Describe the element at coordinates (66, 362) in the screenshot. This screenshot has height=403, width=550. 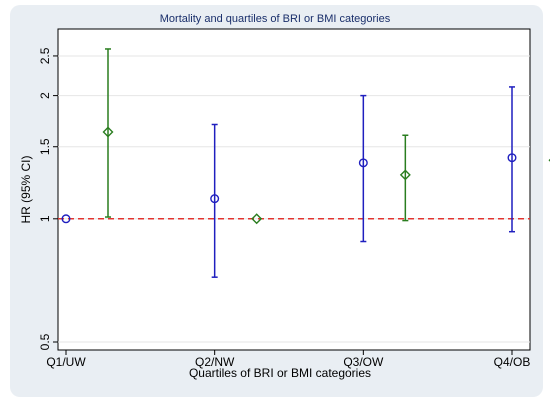
I see `x-tick-label: Q1/UW` at that location.